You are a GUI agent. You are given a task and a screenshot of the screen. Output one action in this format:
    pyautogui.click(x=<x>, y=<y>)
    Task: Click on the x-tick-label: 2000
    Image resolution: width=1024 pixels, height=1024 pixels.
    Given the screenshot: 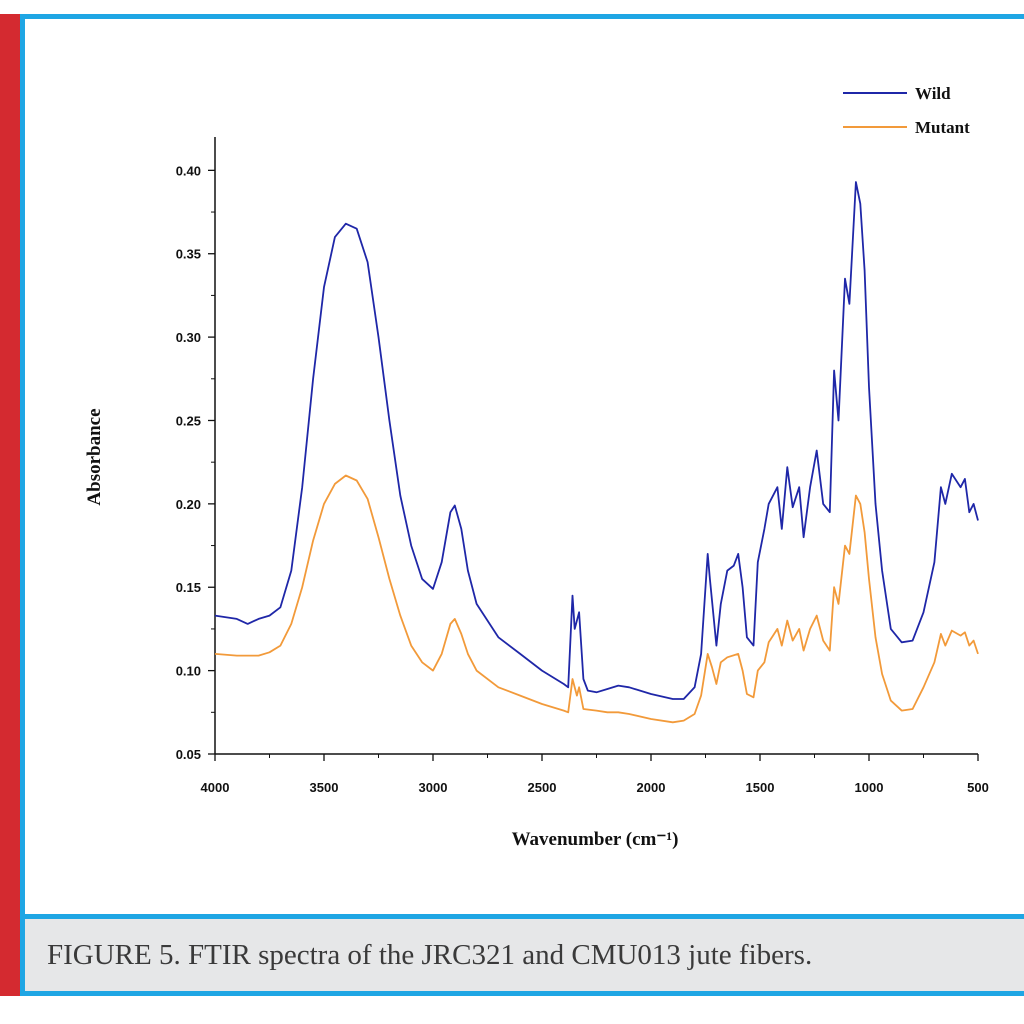 What is the action you would take?
    pyautogui.click(x=651, y=787)
    